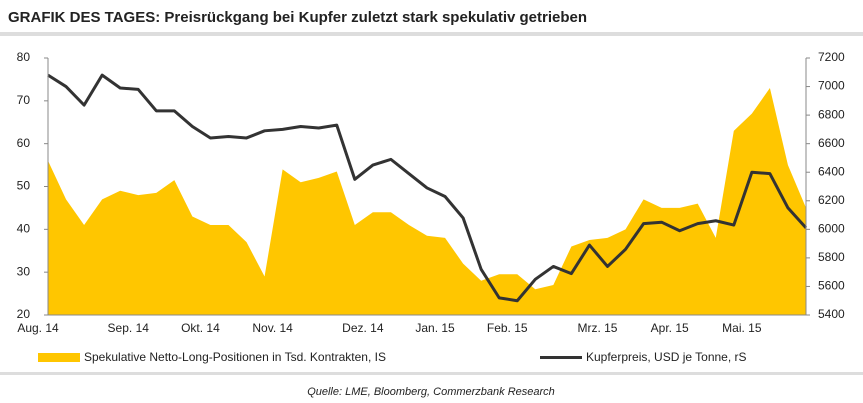 The height and width of the screenshot is (403, 863). I want to click on x-tick-label: Sep. 14, so click(129, 328).